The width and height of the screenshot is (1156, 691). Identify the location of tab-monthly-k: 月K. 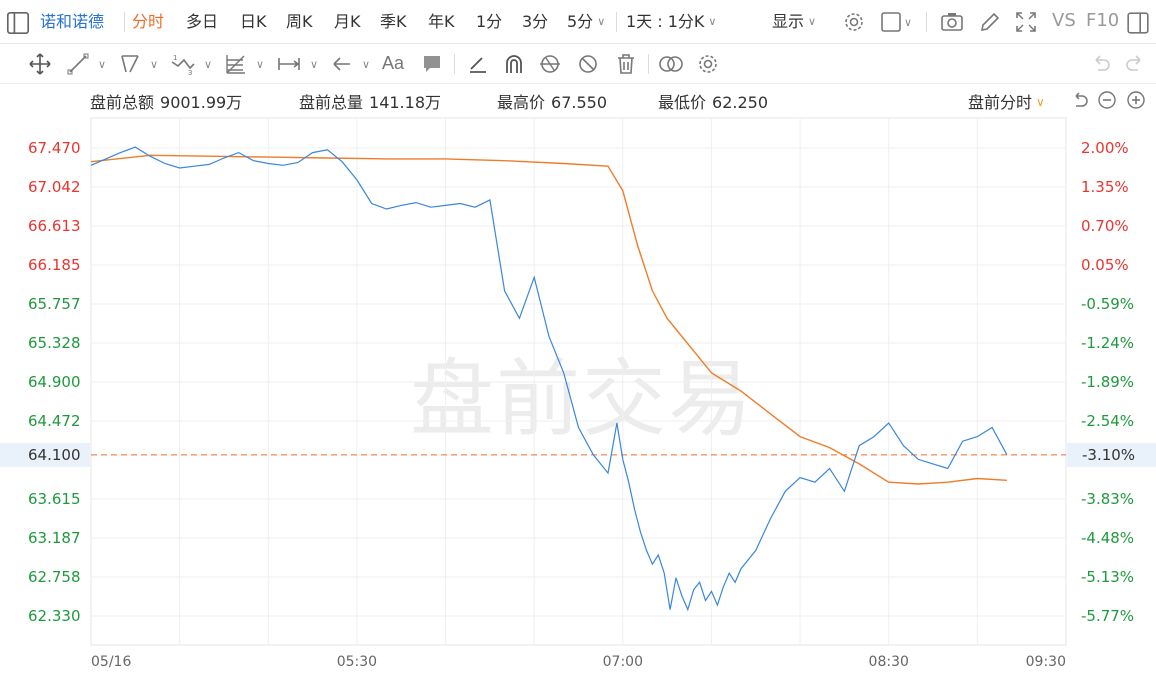
(347, 21).